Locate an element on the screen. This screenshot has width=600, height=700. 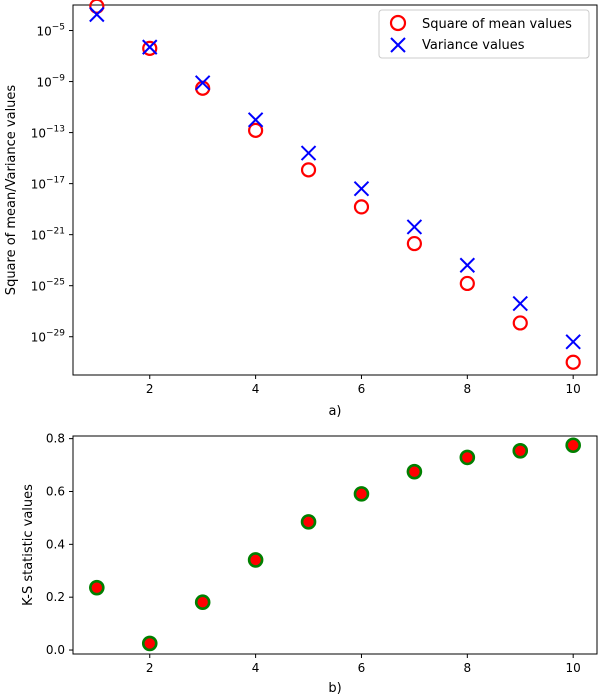
x-tick-label-b: 8 is located at coordinates (468, 668).